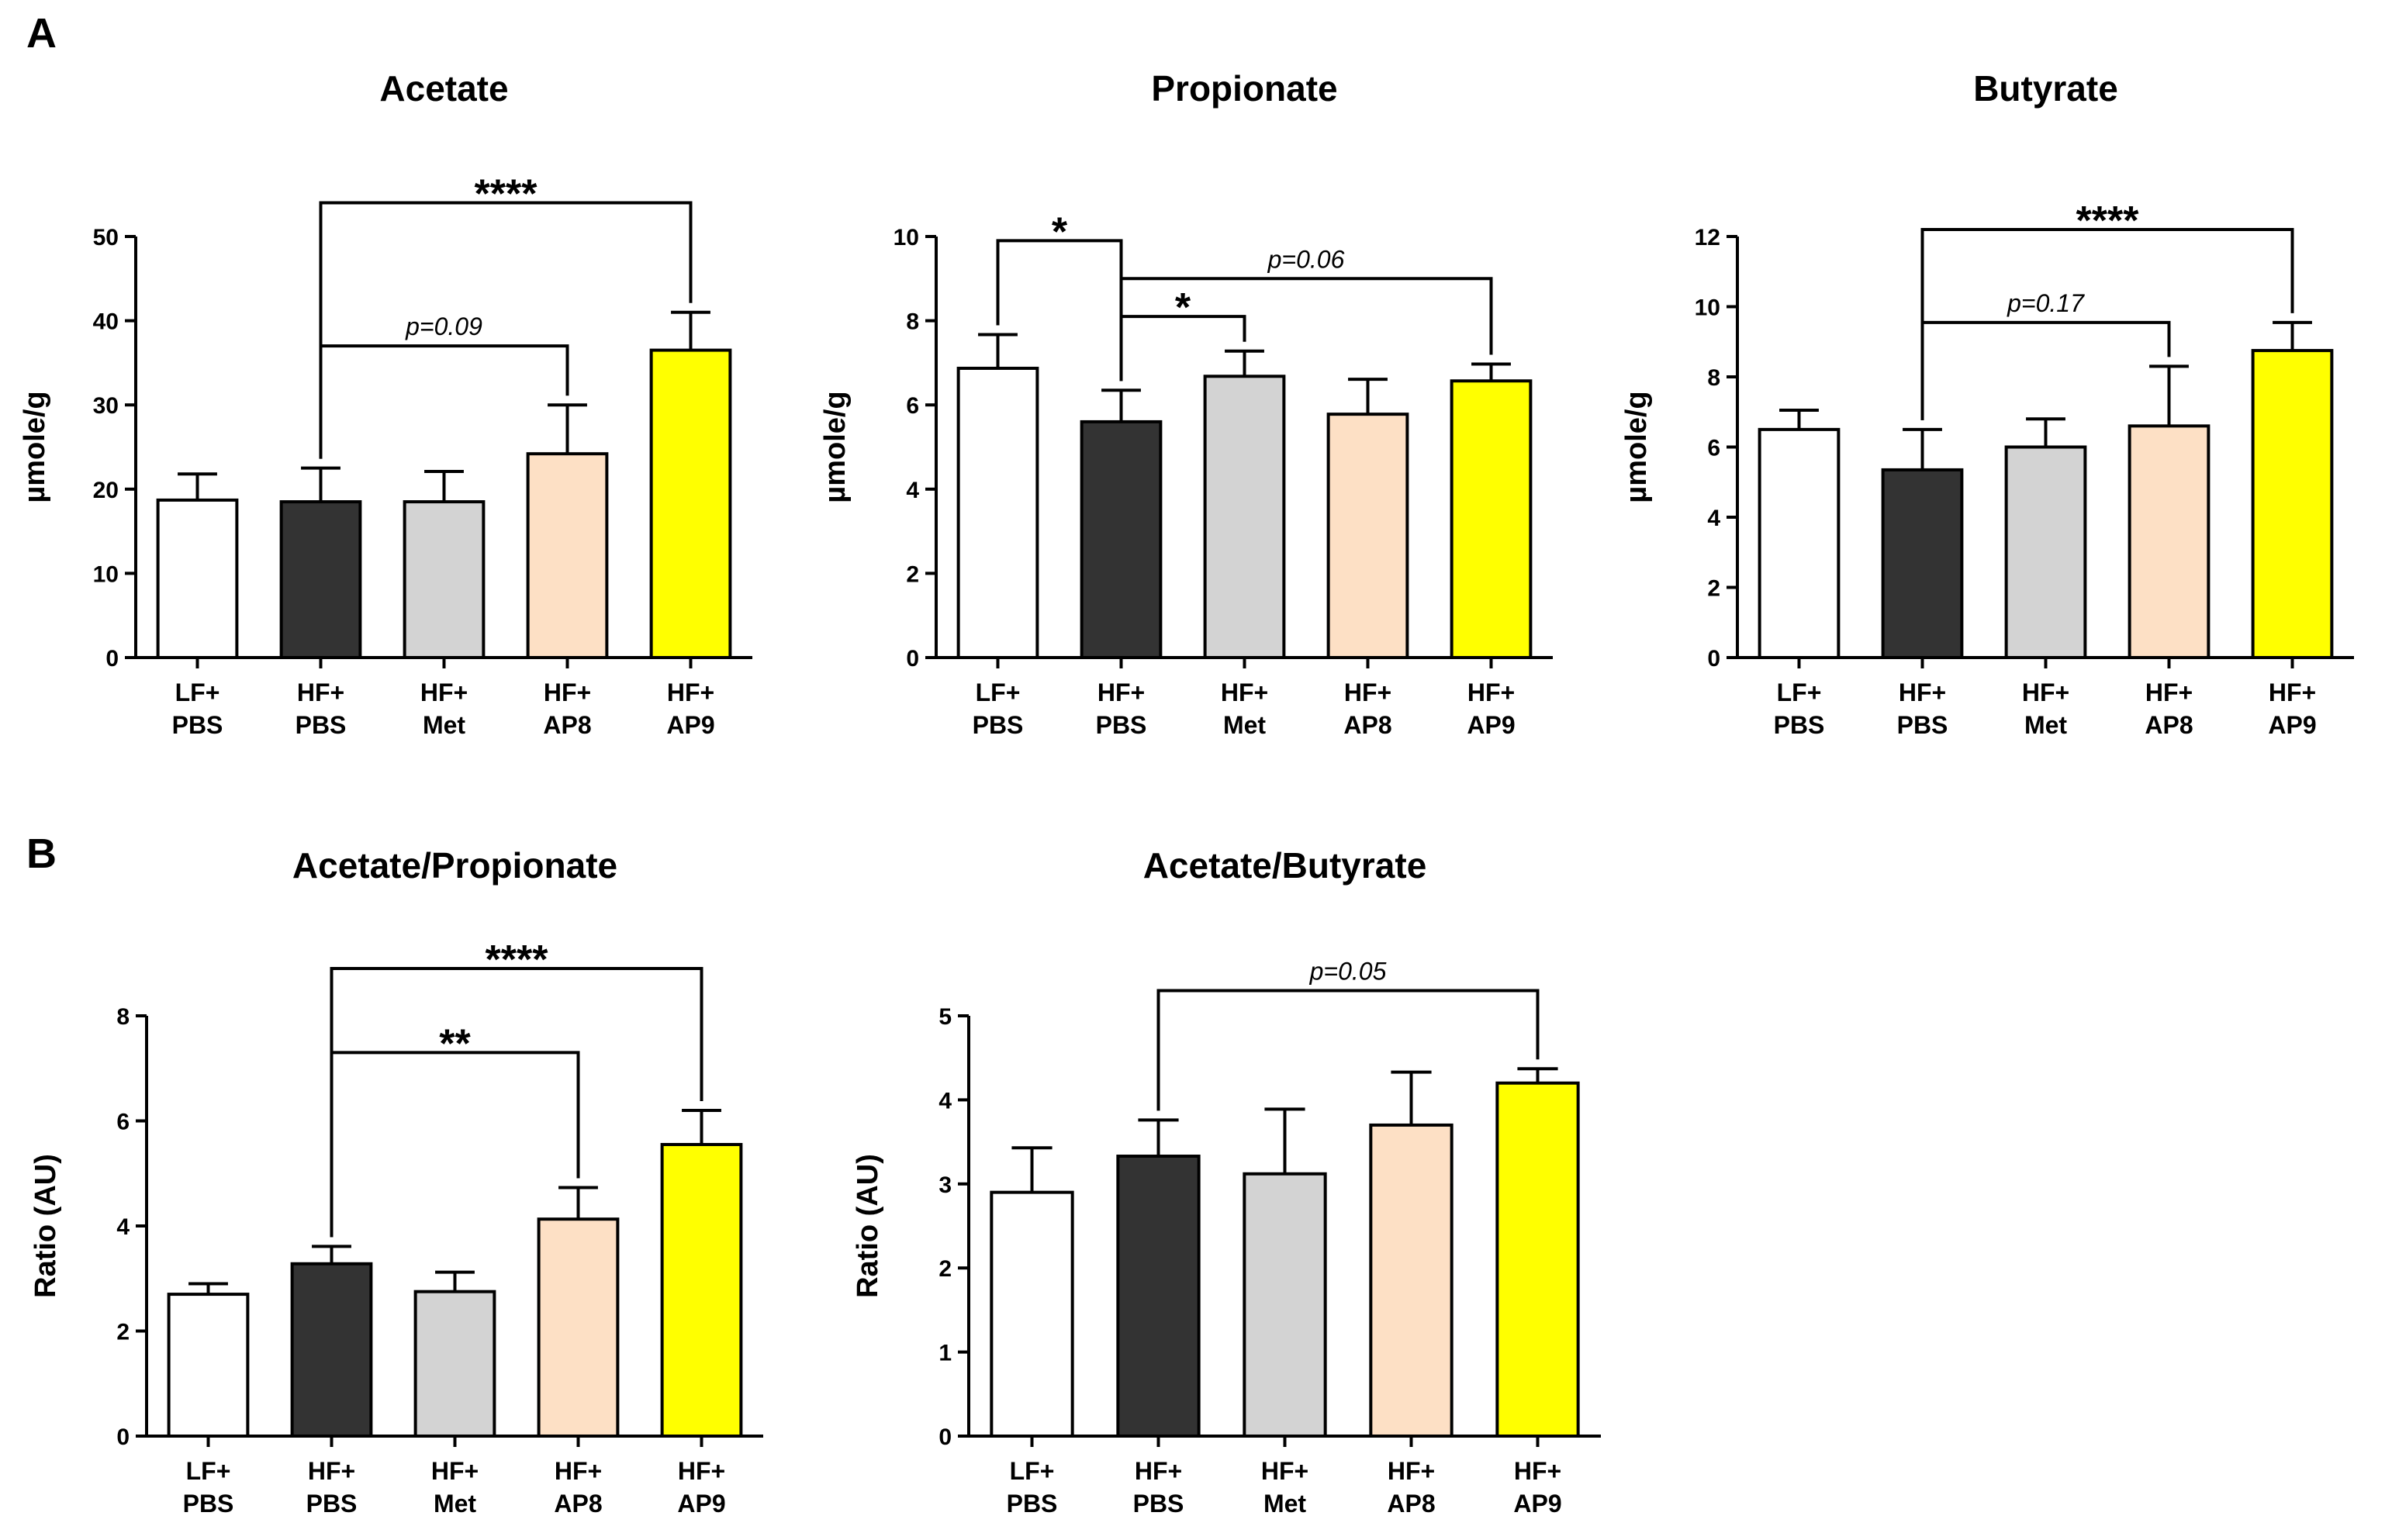 Image resolution: width=2392 pixels, height=1540 pixels. What do you see at coordinates (1348, 971) in the screenshot?
I see `significance-label: p=0.05` at bounding box center [1348, 971].